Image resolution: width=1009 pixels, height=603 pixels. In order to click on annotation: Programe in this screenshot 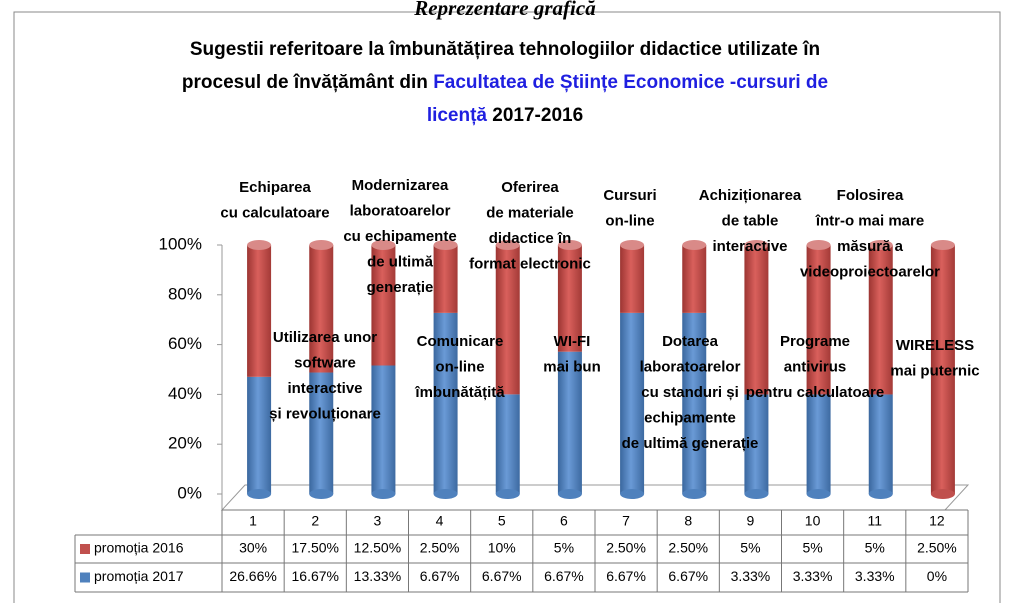, I will do `click(815, 341)`.